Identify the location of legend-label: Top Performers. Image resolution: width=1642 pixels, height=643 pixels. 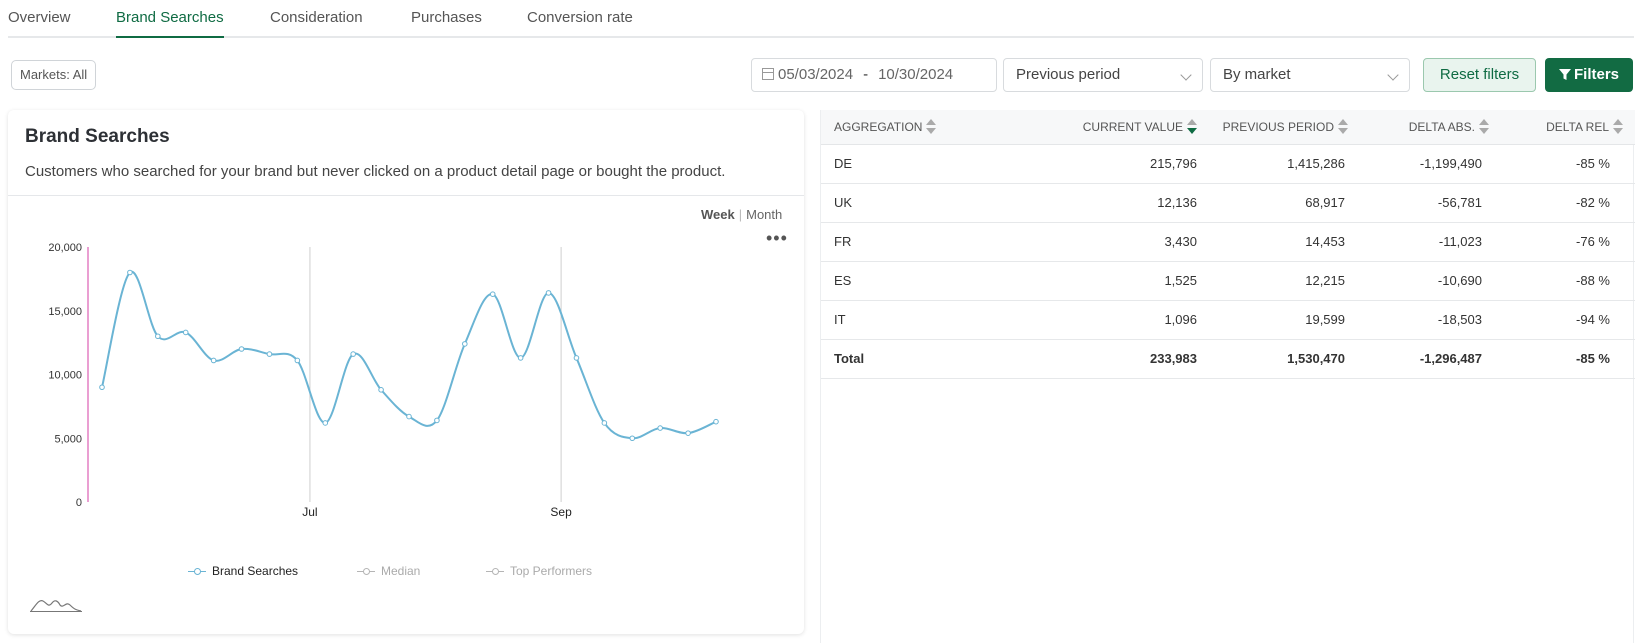
(551, 571).